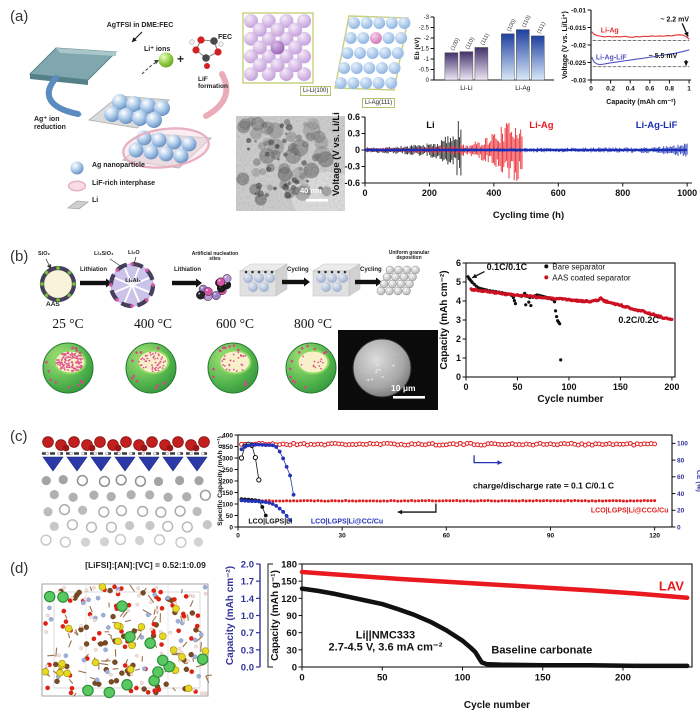 Image resolution: width=700 pixels, height=712 pixels. I want to click on svg-text: -2.5, so click(424, 29).